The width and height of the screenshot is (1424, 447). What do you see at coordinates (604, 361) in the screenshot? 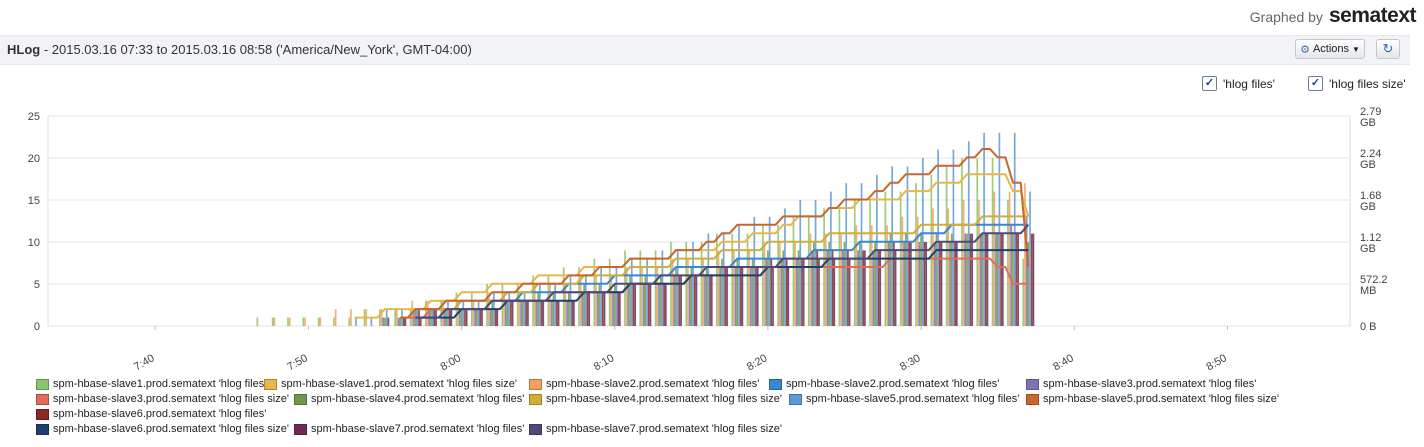
I see `x-axis-tick-label: 8:10` at bounding box center [604, 361].